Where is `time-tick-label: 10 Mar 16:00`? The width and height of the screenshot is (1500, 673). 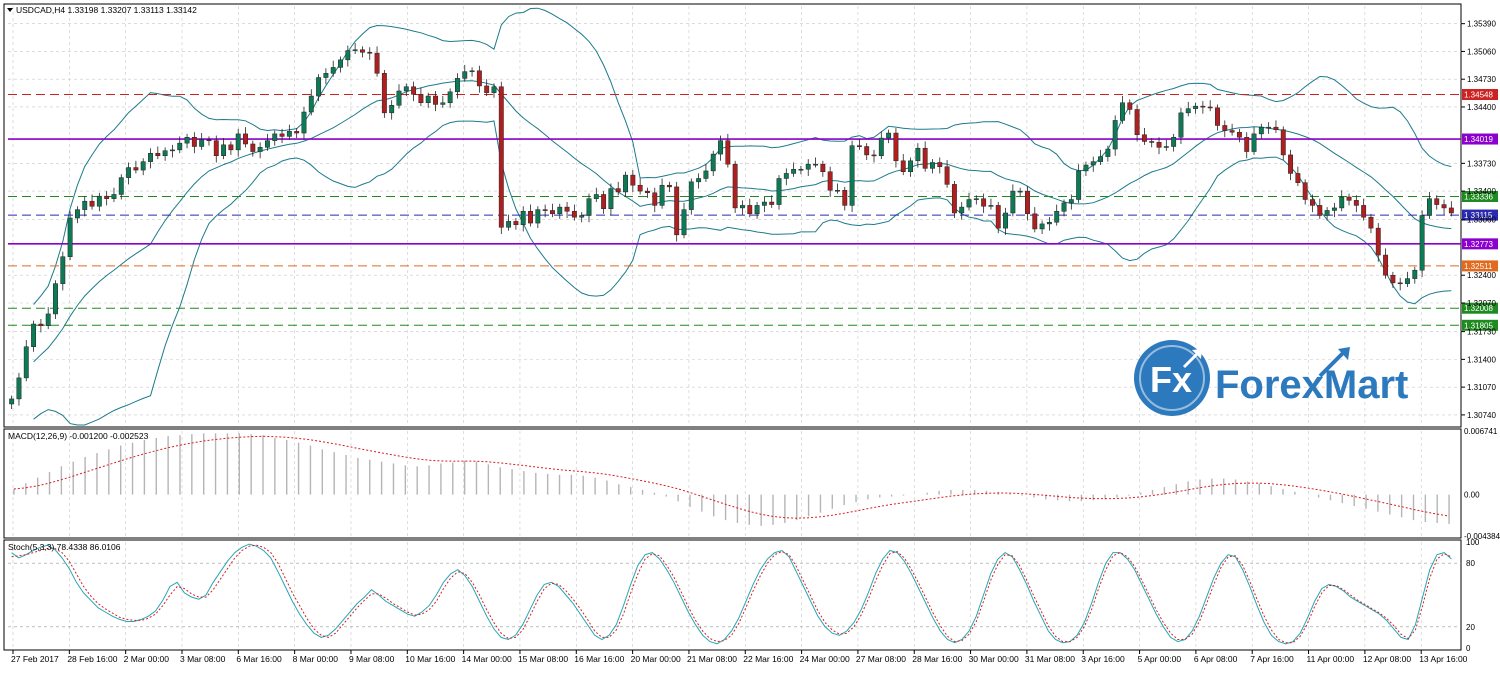 time-tick-label: 10 Mar 16:00 is located at coordinates (430, 659).